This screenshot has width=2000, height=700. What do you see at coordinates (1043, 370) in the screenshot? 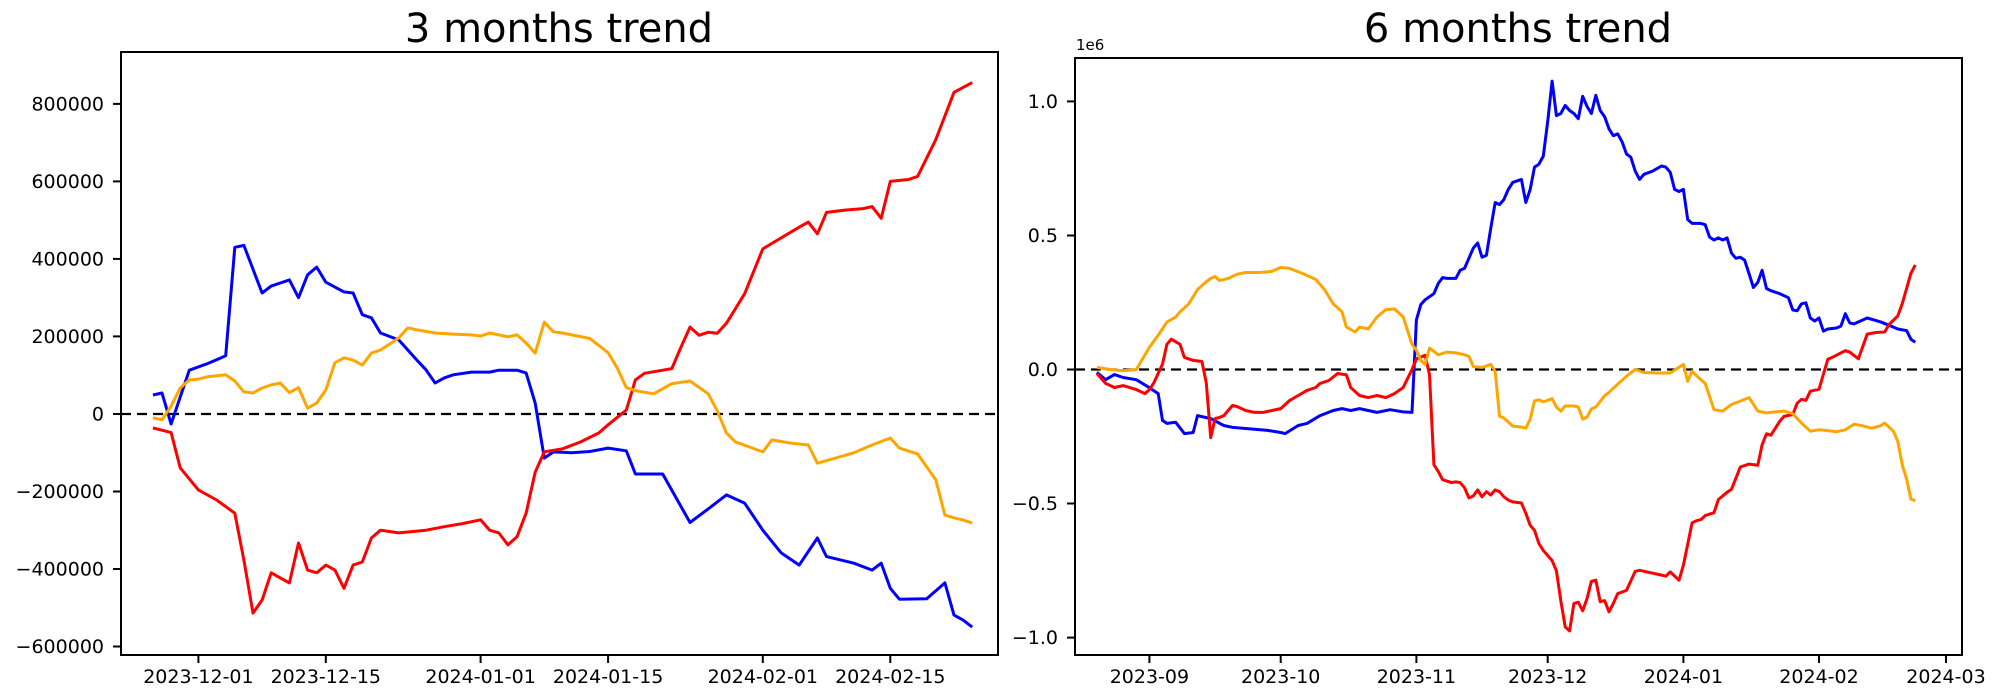
I see `y-tick-label: 0.0` at bounding box center [1043, 370].